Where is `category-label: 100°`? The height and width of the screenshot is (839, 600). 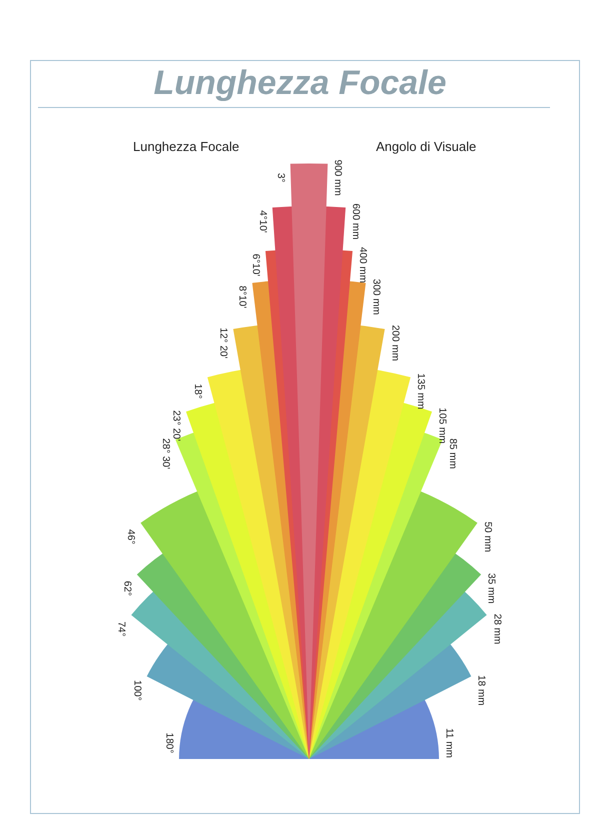
category-label: 100° is located at coordinates (136, 690).